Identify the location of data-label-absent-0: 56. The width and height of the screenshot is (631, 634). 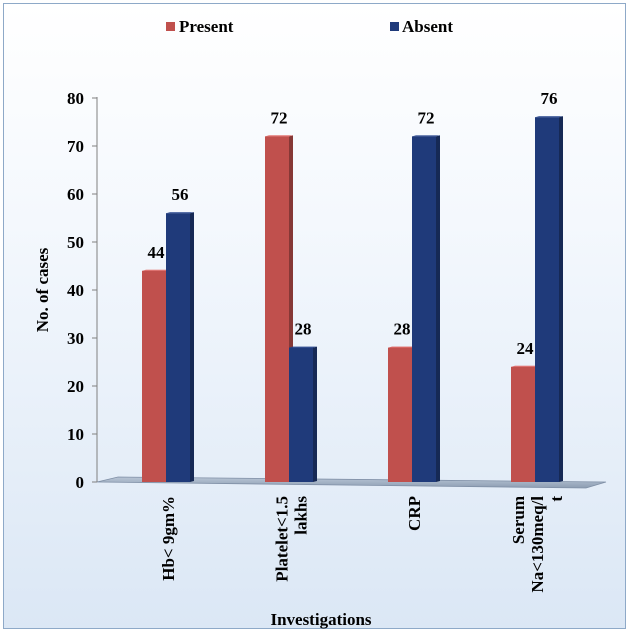
(180, 194).